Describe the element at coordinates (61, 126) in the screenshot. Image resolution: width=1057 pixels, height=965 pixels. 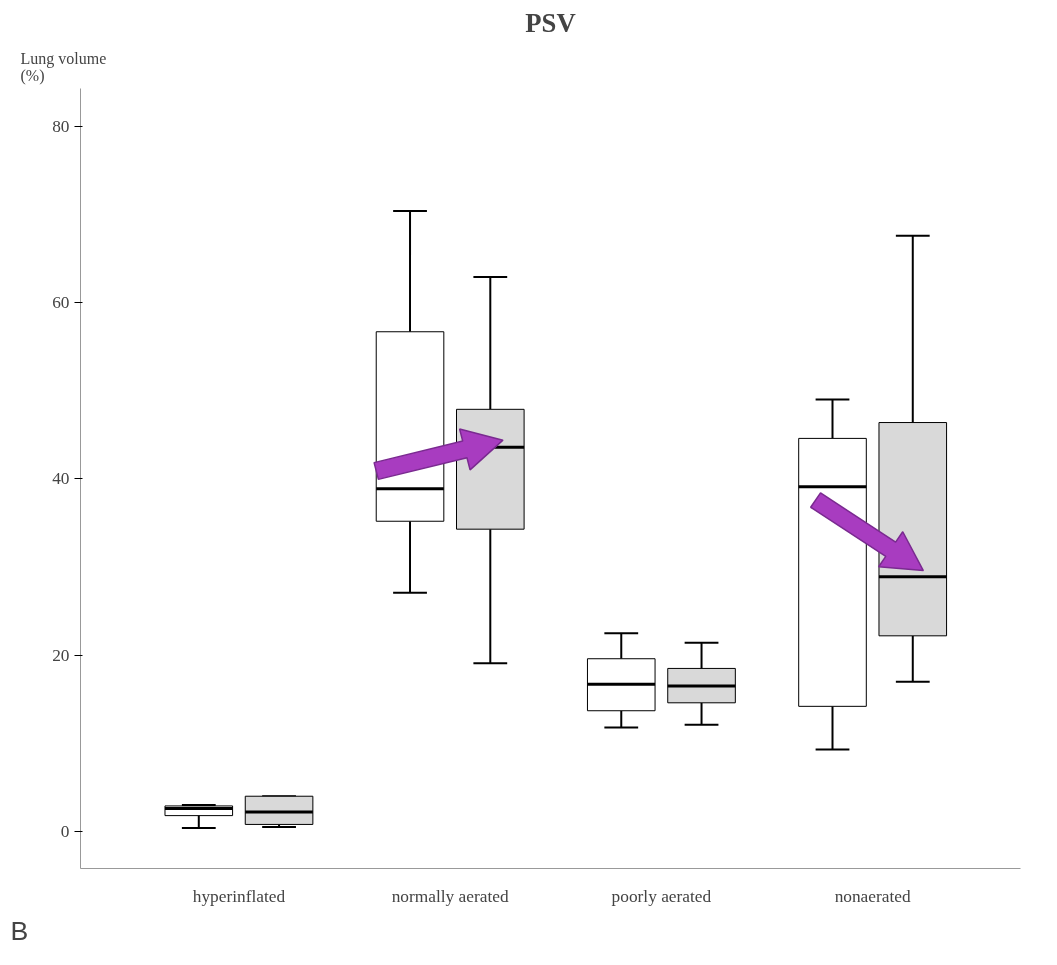
I see `y-tick-label: 80` at that location.